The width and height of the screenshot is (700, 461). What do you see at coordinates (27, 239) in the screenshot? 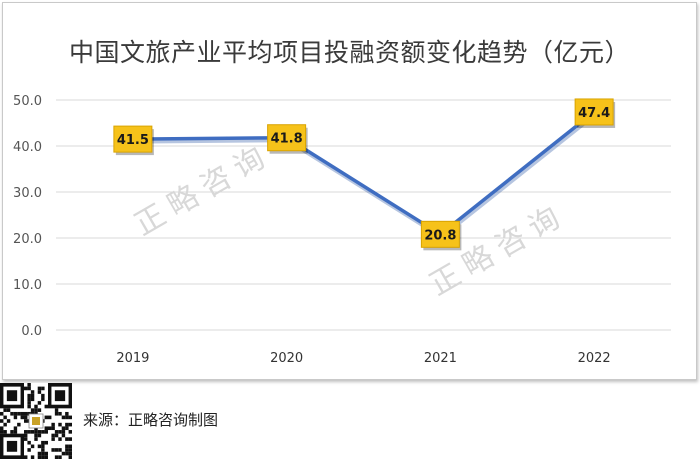
I see `y-tick-label: 20.0` at bounding box center [27, 239].